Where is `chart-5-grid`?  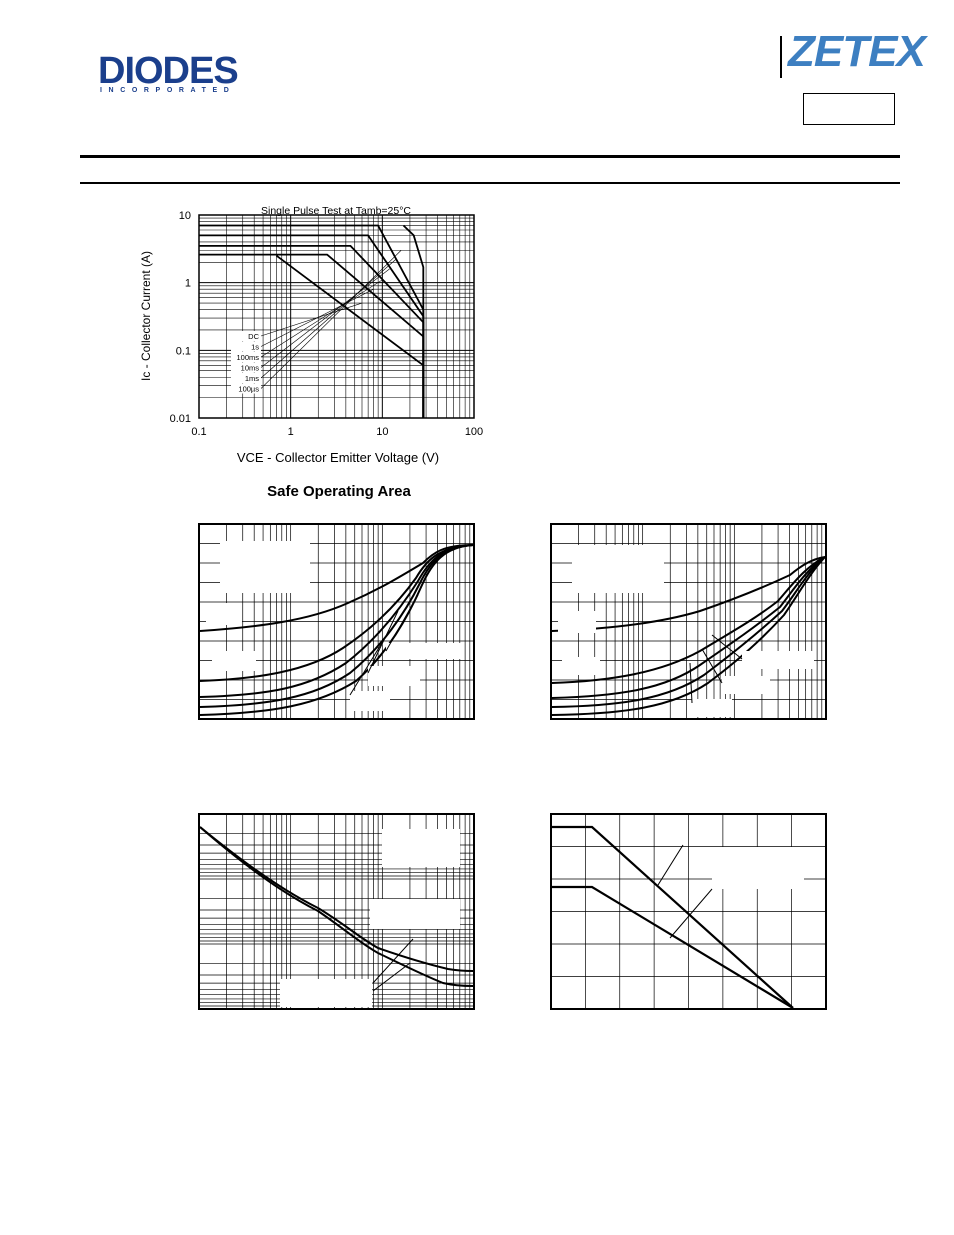
chart-5-grid is located at coordinates (688, 911).